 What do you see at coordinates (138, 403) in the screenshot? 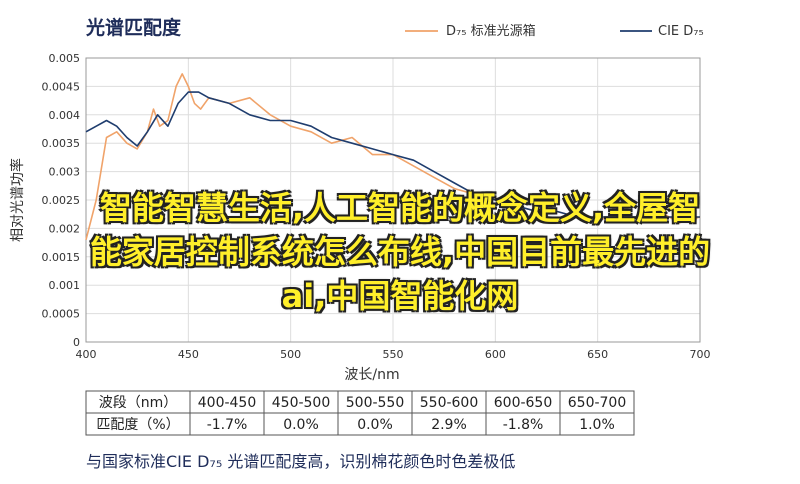
I see `table-cell: 波段（nm）` at bounding box center [138, 403].